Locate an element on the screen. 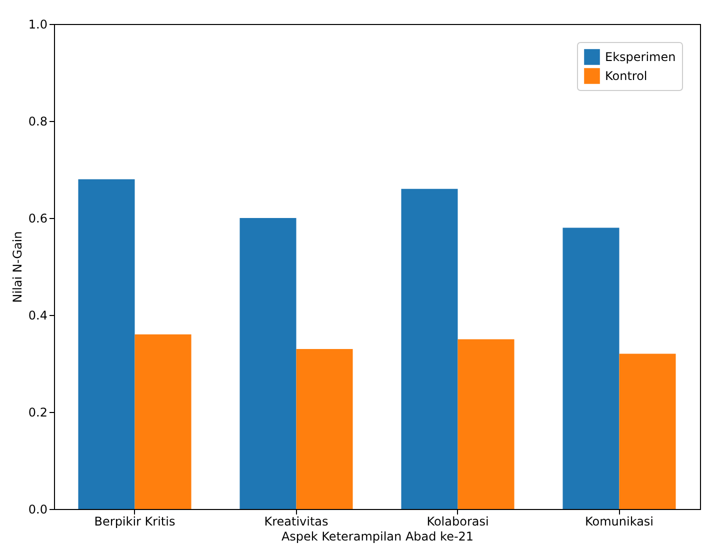 Image resolution: width=710 pixels, height=548 pixels. y-tick-label: 0.6 is located at coordinates (38, 219).